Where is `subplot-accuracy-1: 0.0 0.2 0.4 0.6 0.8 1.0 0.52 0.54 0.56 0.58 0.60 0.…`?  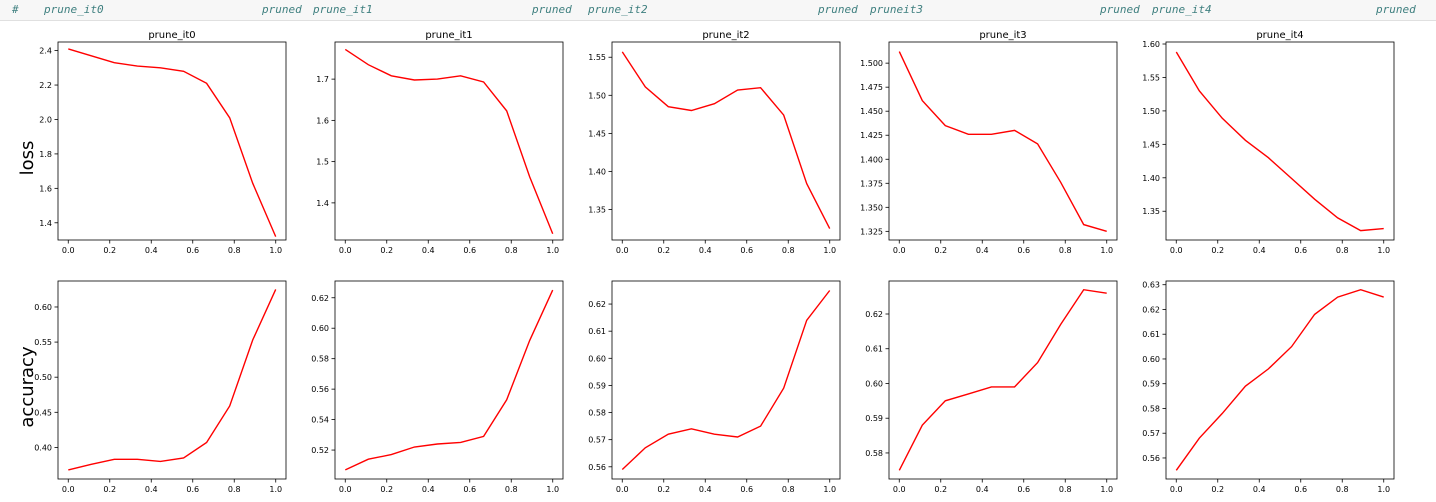 subplot-accuracy-1: 0.0 0.2 0.4 0.6 0.8 1.0 0.52 0.54 0.56 0.58 0.60 0.… is located at coordinates (437, 387).